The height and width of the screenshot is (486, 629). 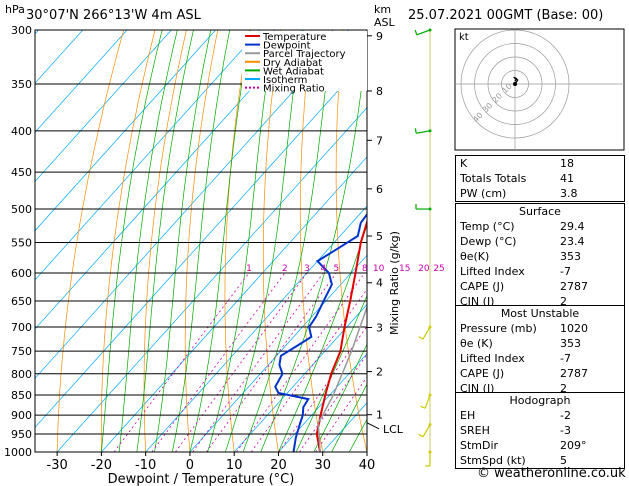 What do you see at coordinates (438, 269) in the screenshot?
I see `mixing-ratio-label: 25` at bounding box center [438, 269].